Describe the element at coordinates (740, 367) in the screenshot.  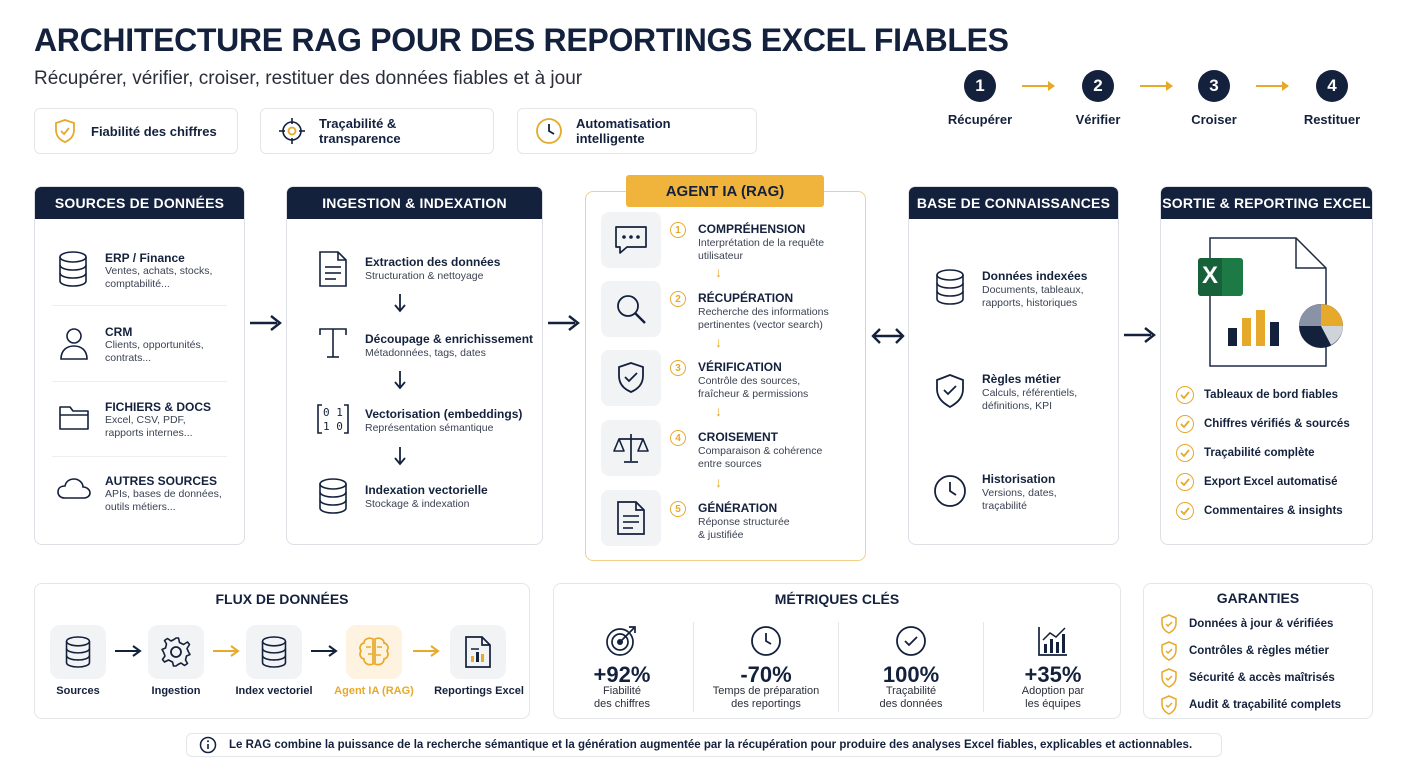
I see `agent-step-title: VÉRIFICATION` at that location.